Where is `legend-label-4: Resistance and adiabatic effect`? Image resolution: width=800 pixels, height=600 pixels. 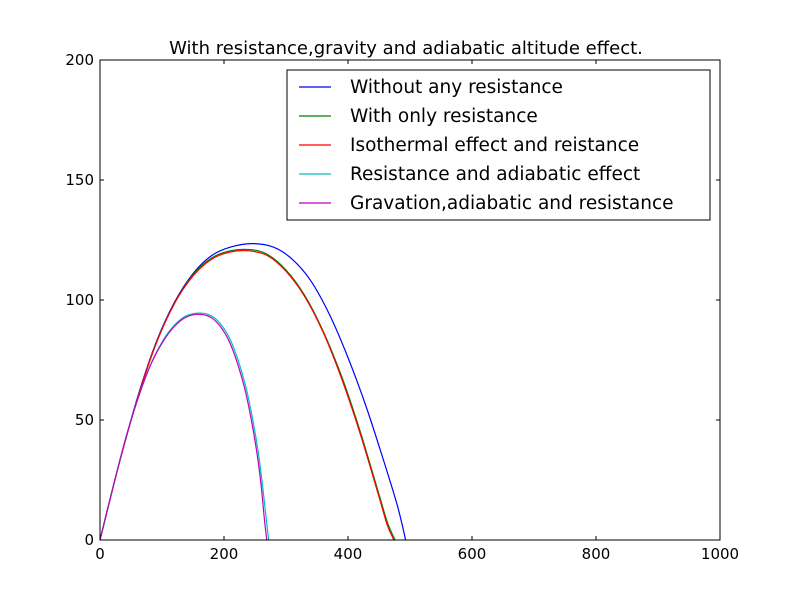 legend-label-4: Resistance and adiabatic effect is located at coordinates (495, 174).